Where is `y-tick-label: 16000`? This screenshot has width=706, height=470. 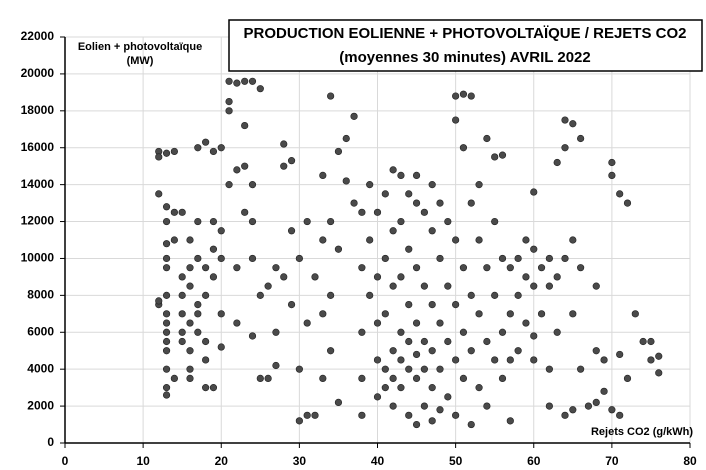 y-tick-label: 16000 is located at coordinates (38, 147).